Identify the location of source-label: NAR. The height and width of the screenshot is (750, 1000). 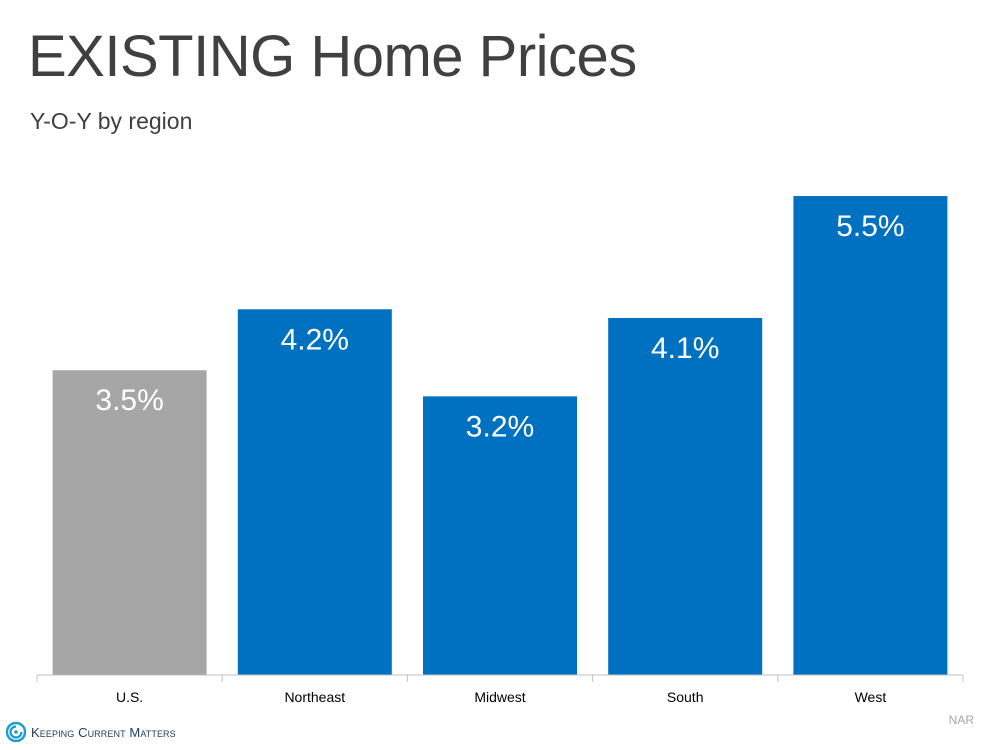
(961, 720).